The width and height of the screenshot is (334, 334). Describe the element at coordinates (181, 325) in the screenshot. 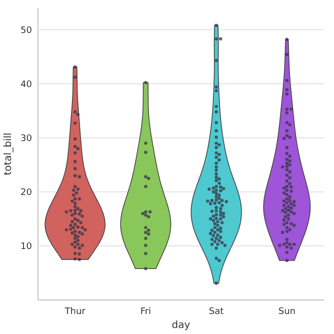

I see `x-axis-title: day` at that location.